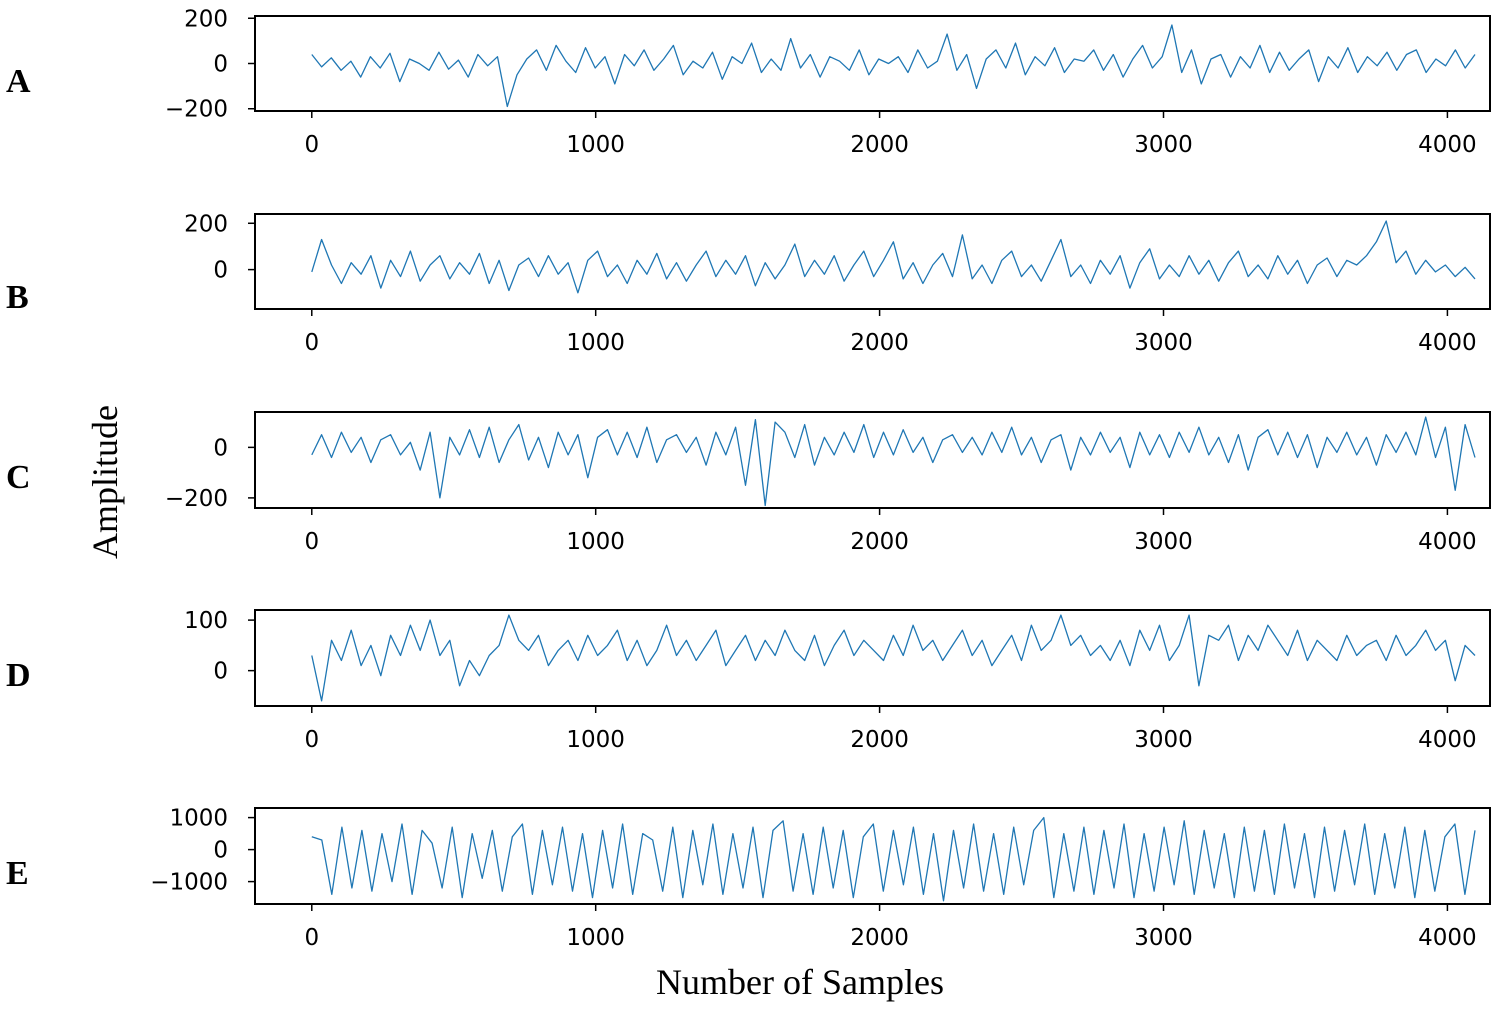  What do you see at coordinates (220, 448) in the screenshot?
I see `y-tick-label-c-0: 0` at bounding box center [220, 448].